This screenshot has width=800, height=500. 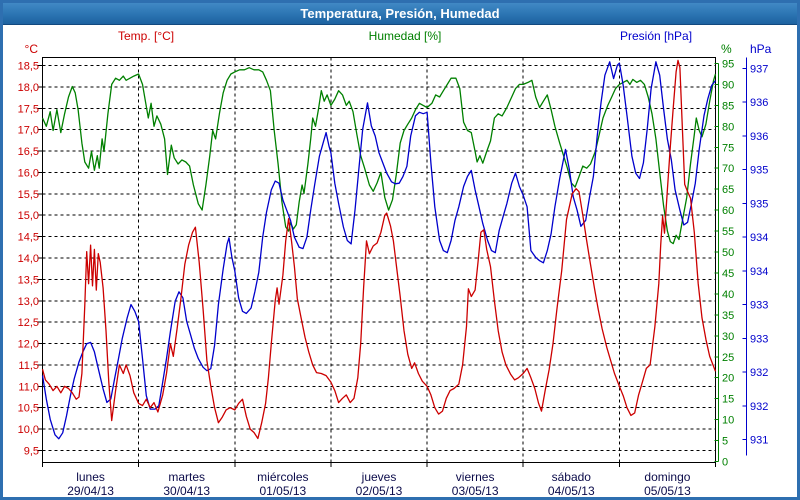 I want to click on temp-tick-label: 15,5, so click(x=28, y=195).